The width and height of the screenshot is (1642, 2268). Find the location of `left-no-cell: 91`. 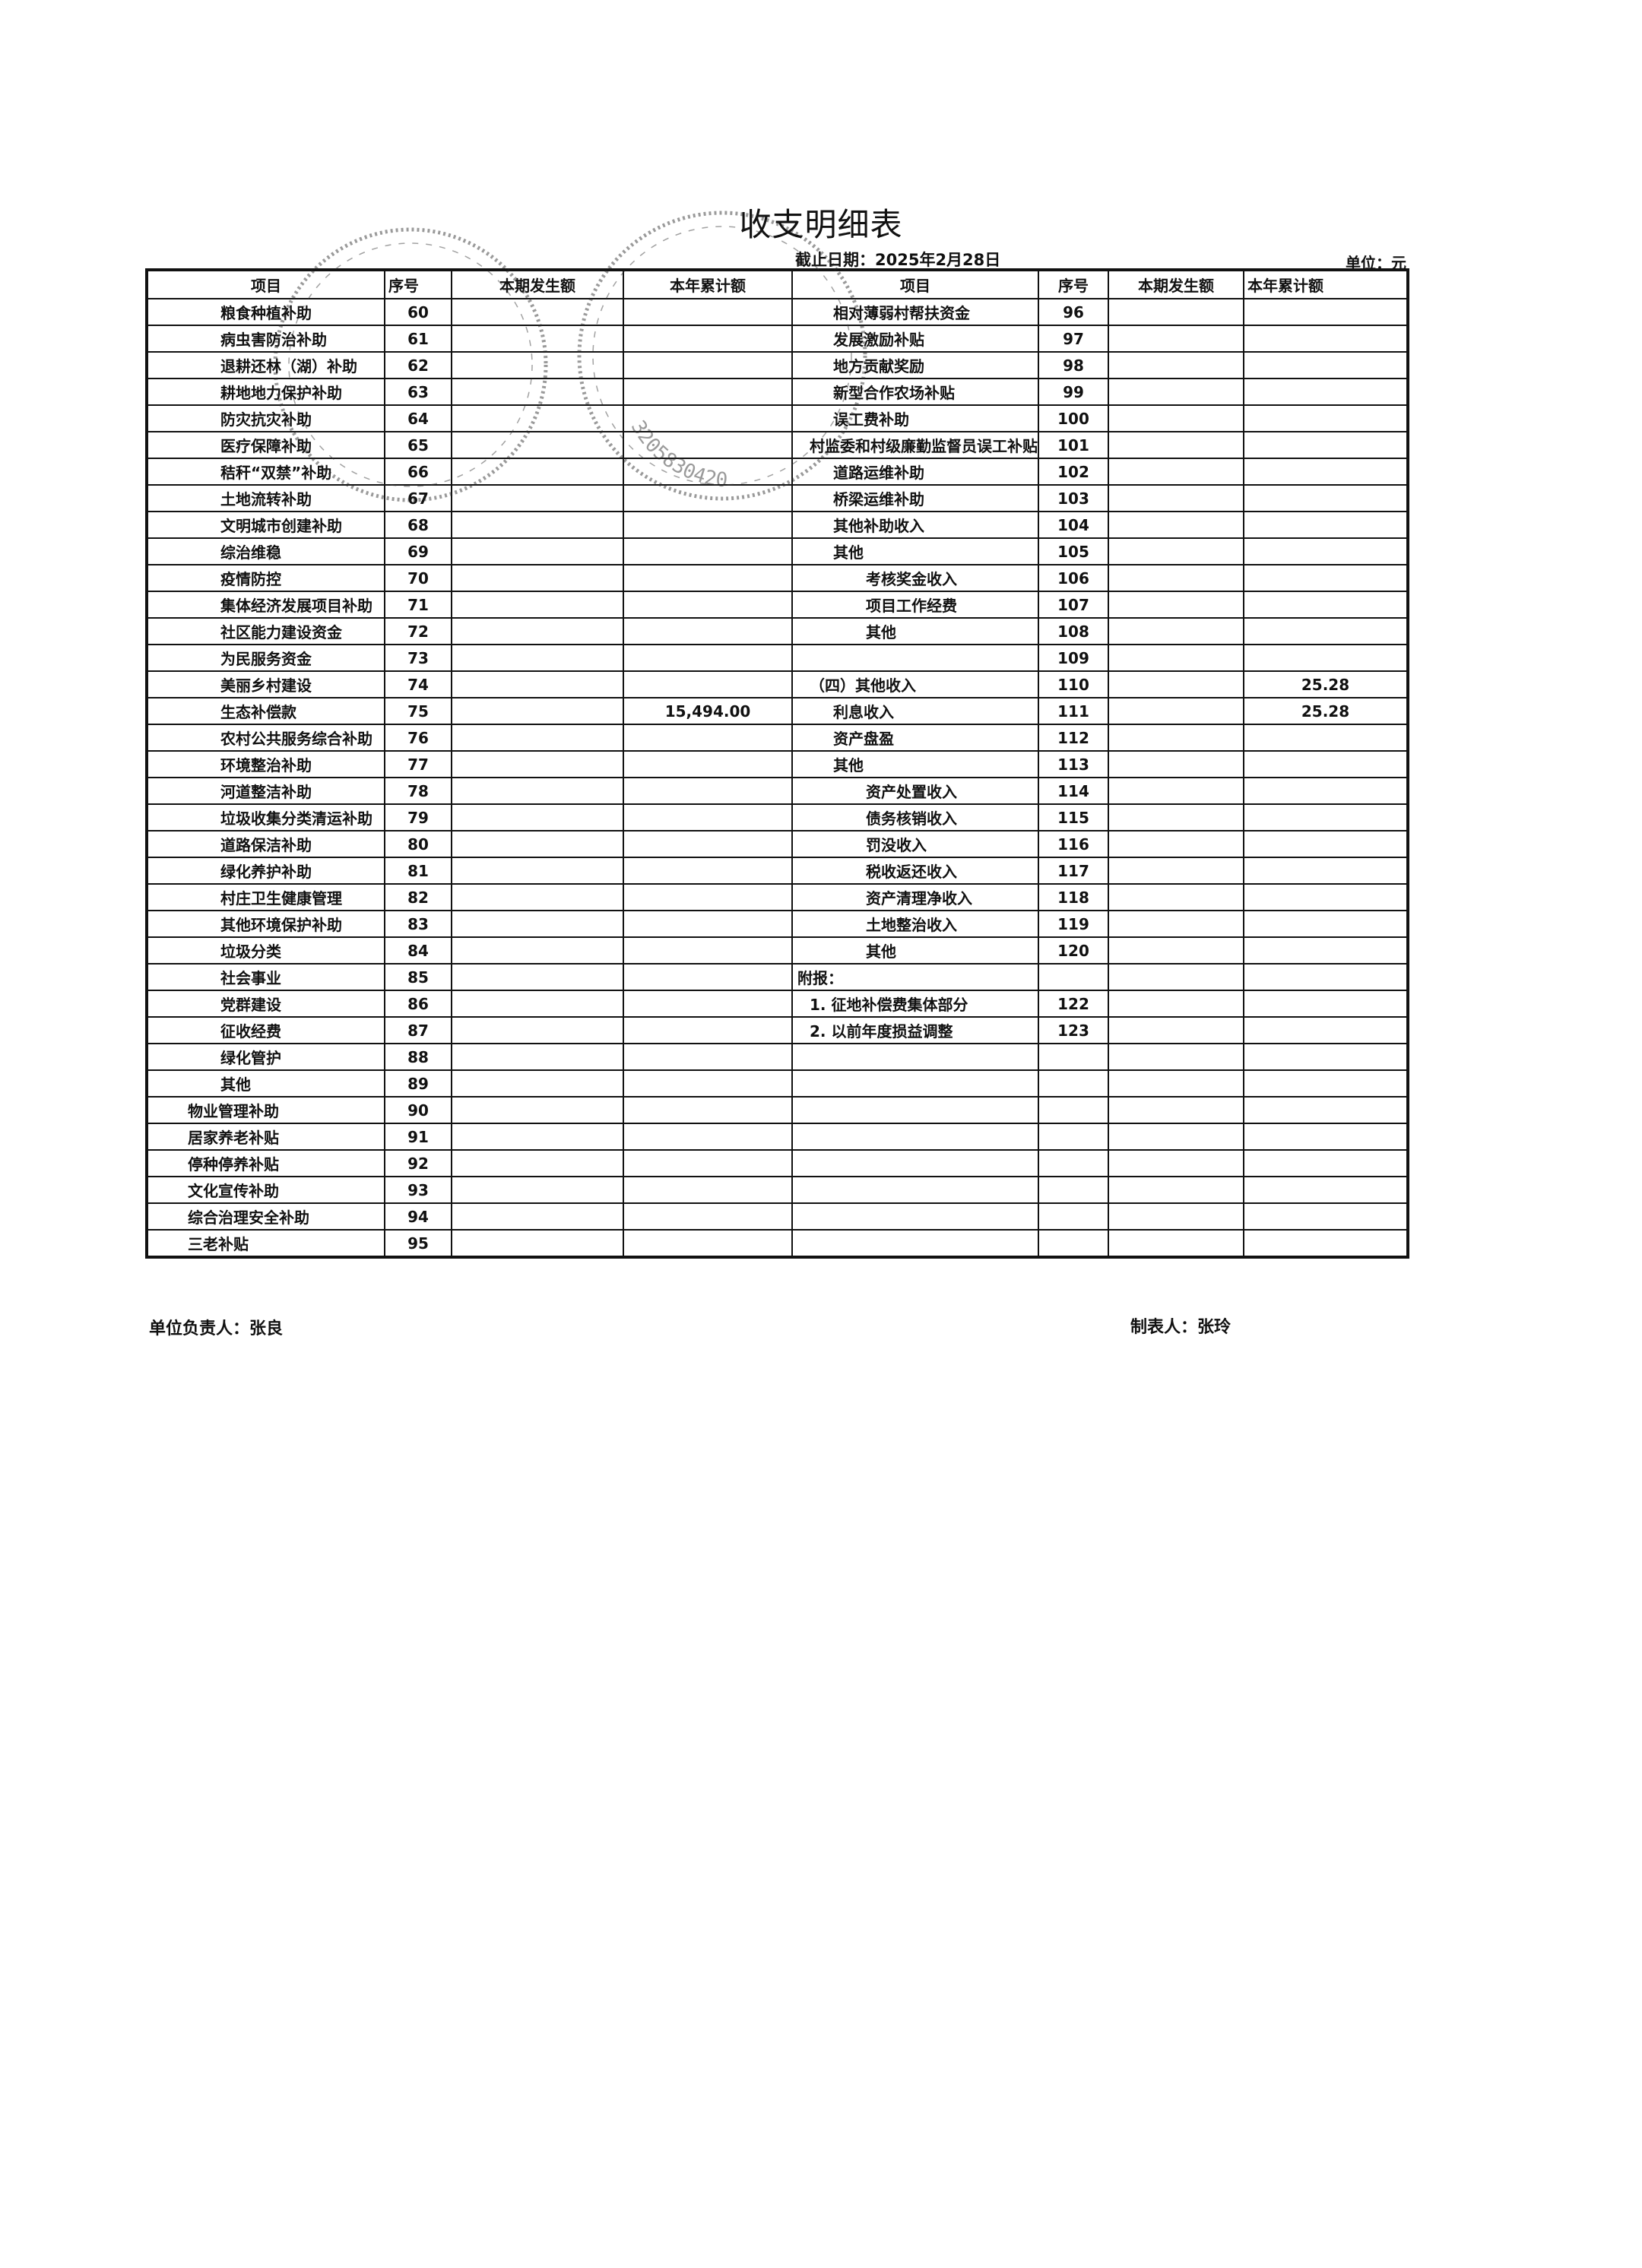

left-no-cell: 91 is located at coordinates (418, 1137).